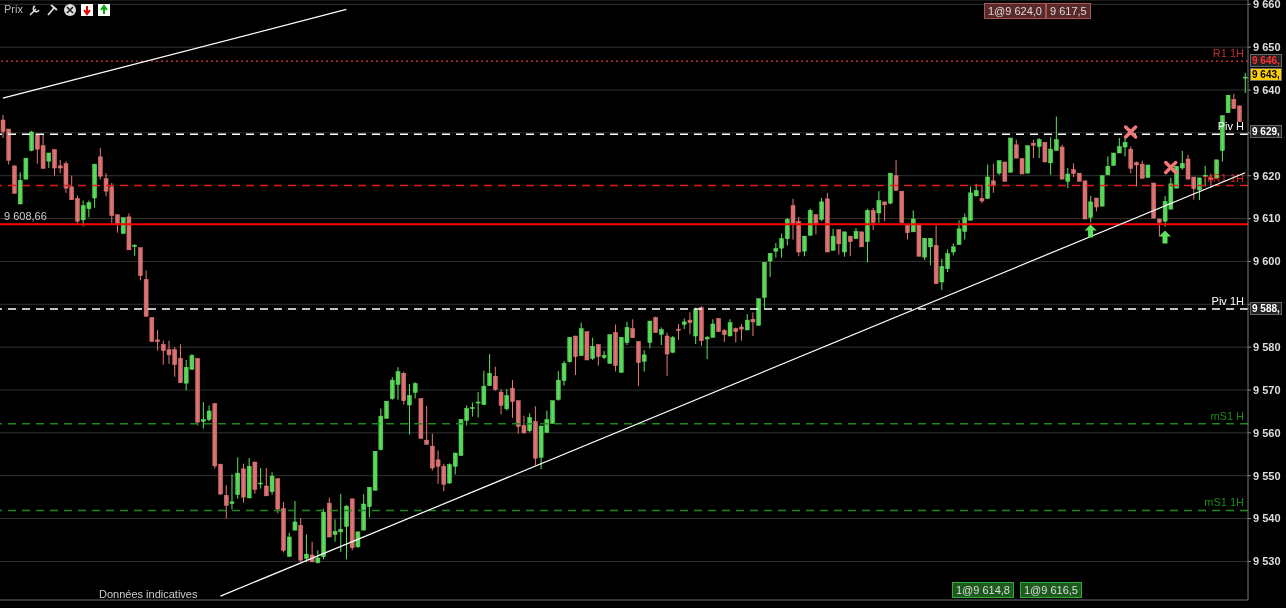  What do you see at coordinates (1266, 74) in the screenshot?
I see `text: 9 643,` at bounding box center [1266, 74].